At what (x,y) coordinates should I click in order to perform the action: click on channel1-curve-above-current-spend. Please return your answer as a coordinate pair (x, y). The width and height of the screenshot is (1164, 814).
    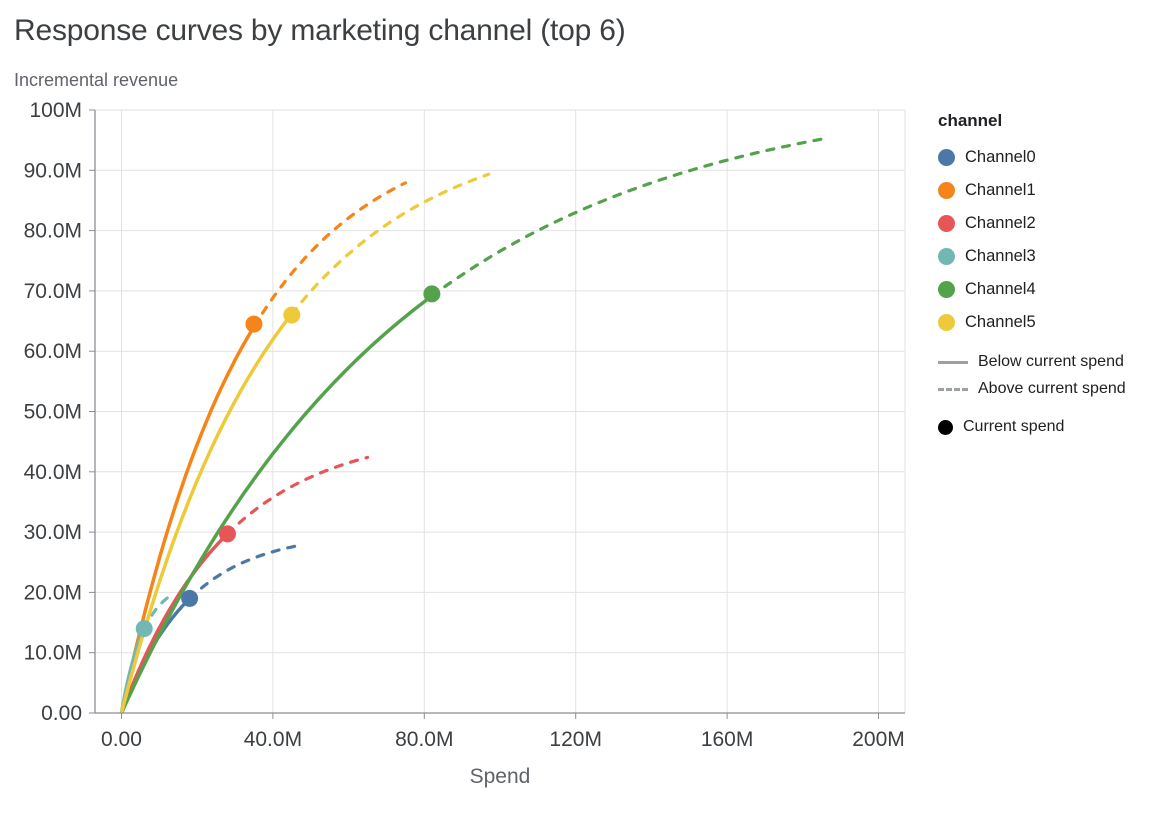
    Looking at the image, I should click on (329, 255).